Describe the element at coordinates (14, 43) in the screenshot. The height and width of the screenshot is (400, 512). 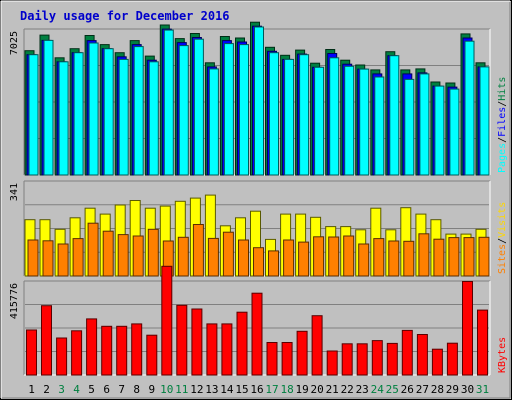
I see `y-max-label: 7025` at that location.